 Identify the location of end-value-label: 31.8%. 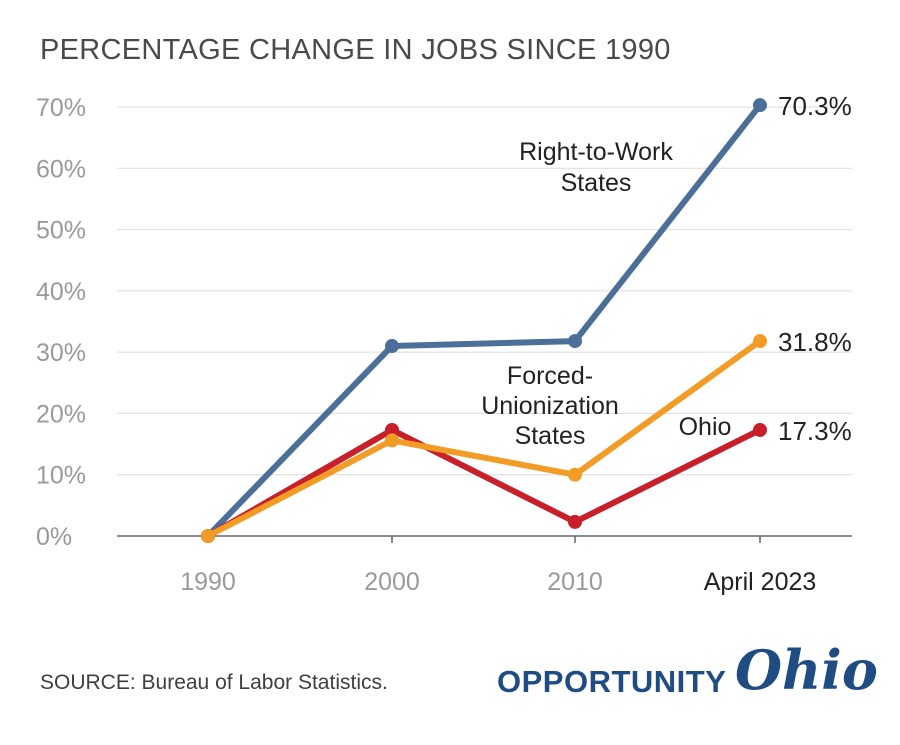
(815, 342).